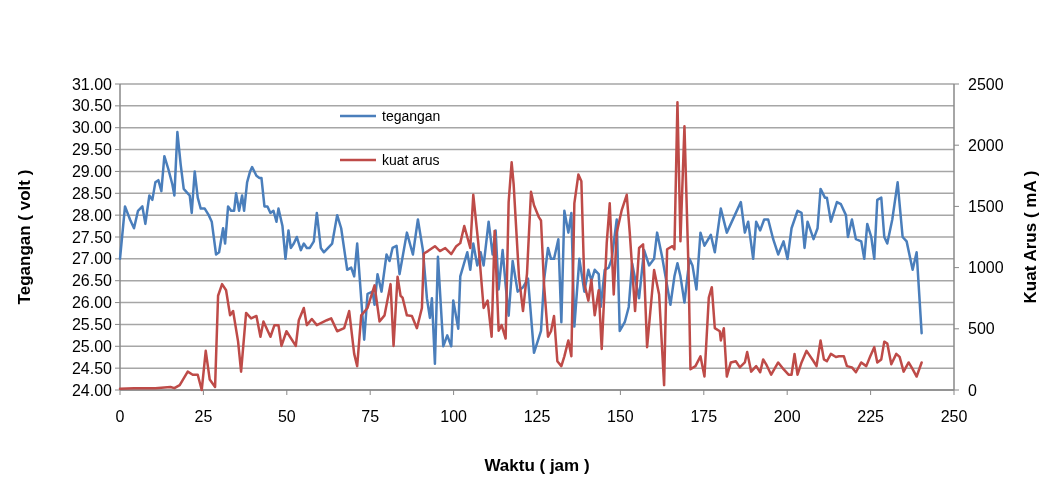  Describe the element at coordinates (92, 215) in the screenshot. I see `y-tick-label: 28.00` at that location.